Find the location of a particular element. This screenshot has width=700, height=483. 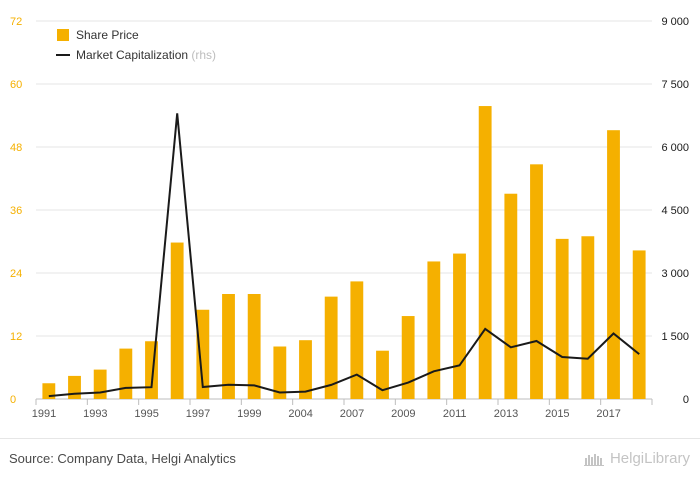

left-axis-tick-label: 48 is located at coordinates (16, 148).